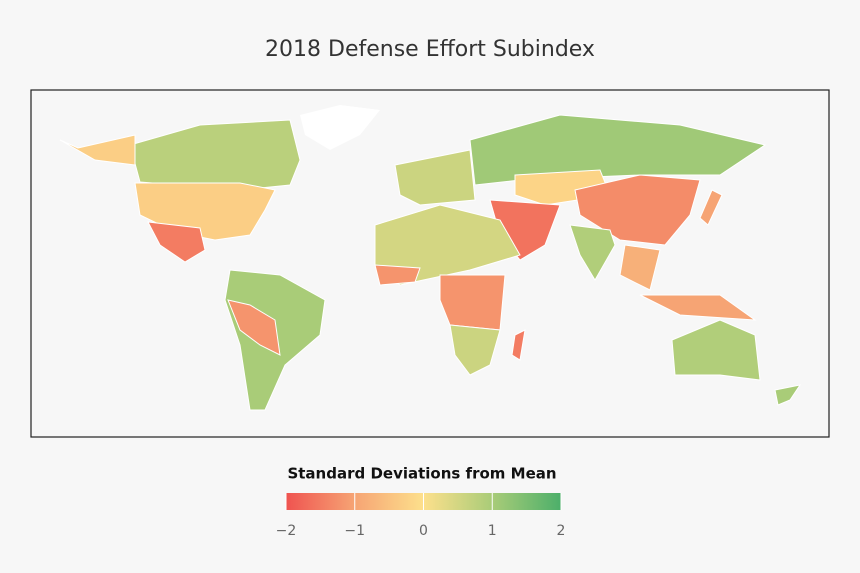 The image size is (860, 573). Describe the element at coordinates (286, 531) in the screenshot. I see `tick-label: −2` at that location.